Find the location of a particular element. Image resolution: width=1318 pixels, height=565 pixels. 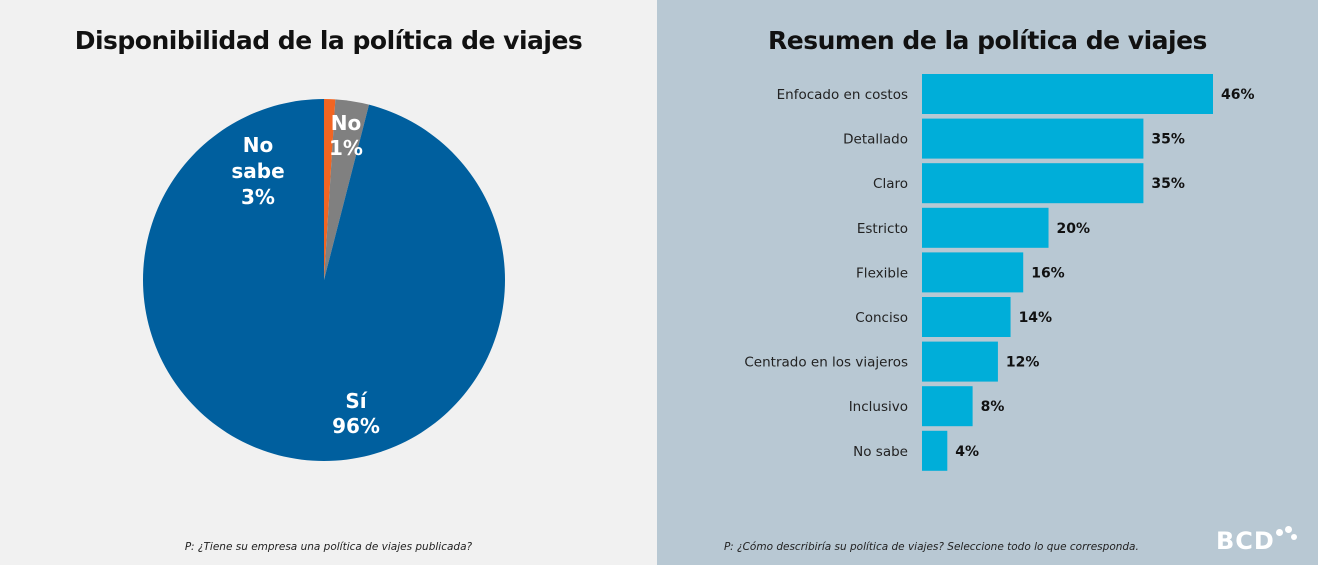

pie-chart-title: Disponibilidad de la política de viajes is located at coordinates (328, 40).